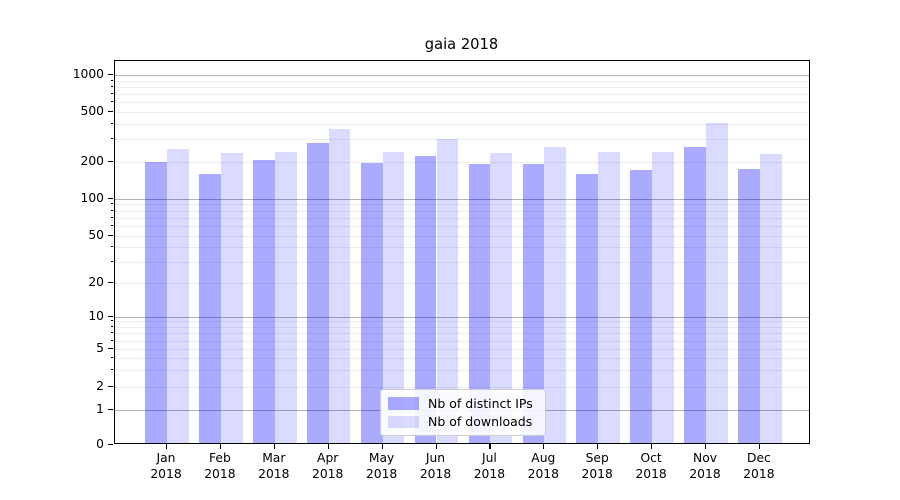  Describe the element at coordinates (92, 160) in the screenshot. I see `y-axis-tick-label: 200` at that location.